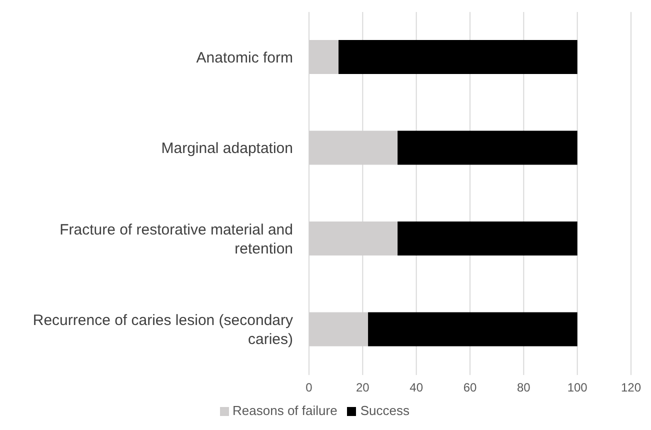 Image resolution: width=651 pixels, height=430 pixels. Describe the element at coordinates (631, 387) in the screenshot. I see `x-tick-label: 120` at that location.